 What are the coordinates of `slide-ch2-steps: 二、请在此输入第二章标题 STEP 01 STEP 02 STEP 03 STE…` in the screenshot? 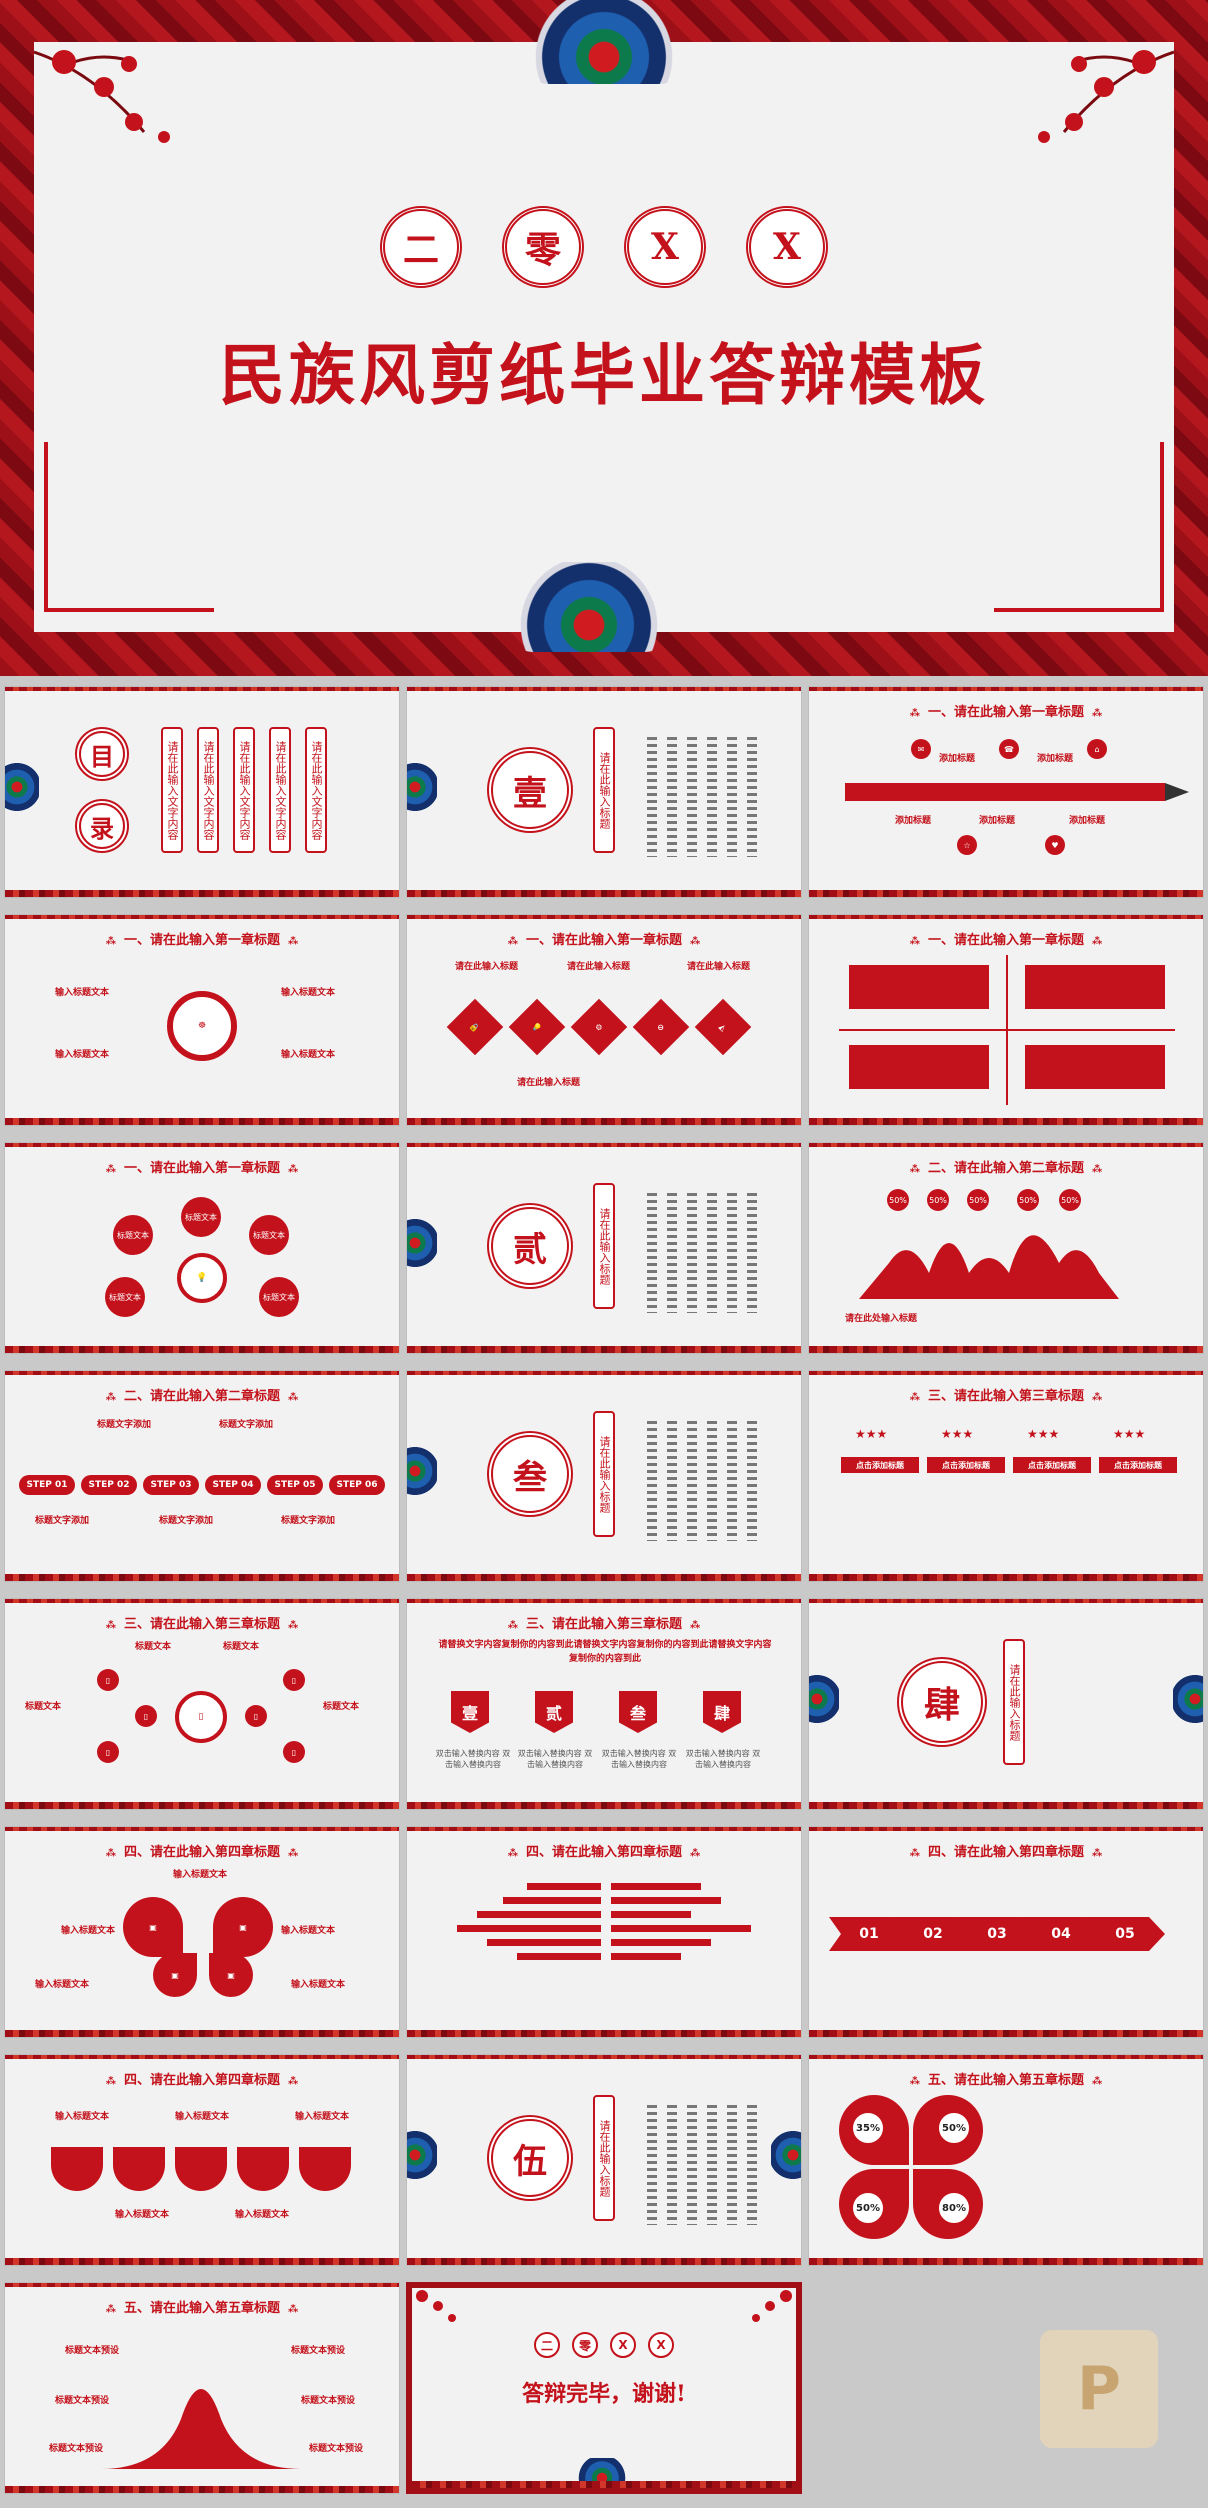 It's located at (202, 1476).